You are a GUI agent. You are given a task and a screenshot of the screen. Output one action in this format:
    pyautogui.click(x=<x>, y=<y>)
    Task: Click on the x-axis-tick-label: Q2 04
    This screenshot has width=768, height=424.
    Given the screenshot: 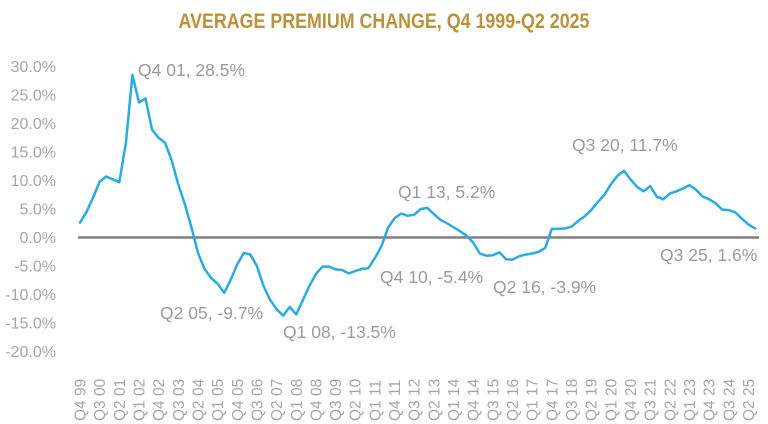 What is the action you would take?
    pyautogui.click(x=199, y=399)
    